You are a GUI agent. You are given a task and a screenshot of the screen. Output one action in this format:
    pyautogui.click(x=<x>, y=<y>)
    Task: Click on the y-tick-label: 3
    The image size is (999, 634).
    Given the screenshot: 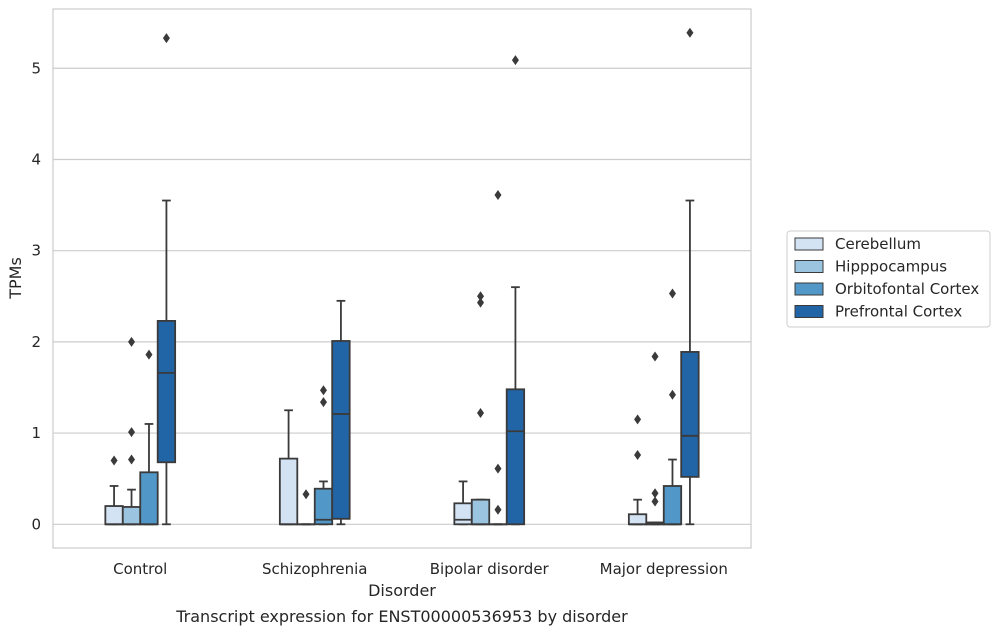 What is the action you would take?
    pyautogui.click(x=36, y=251)
    